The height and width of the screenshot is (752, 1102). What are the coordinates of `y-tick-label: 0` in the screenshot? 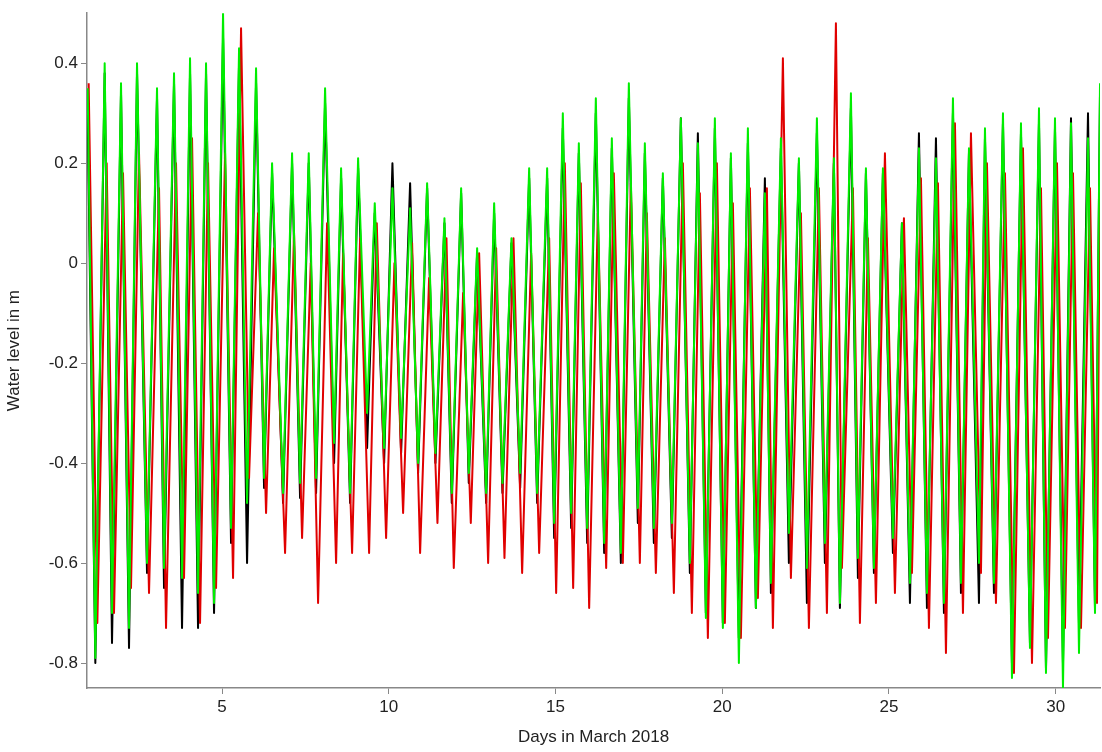 It's located at (73, 262).